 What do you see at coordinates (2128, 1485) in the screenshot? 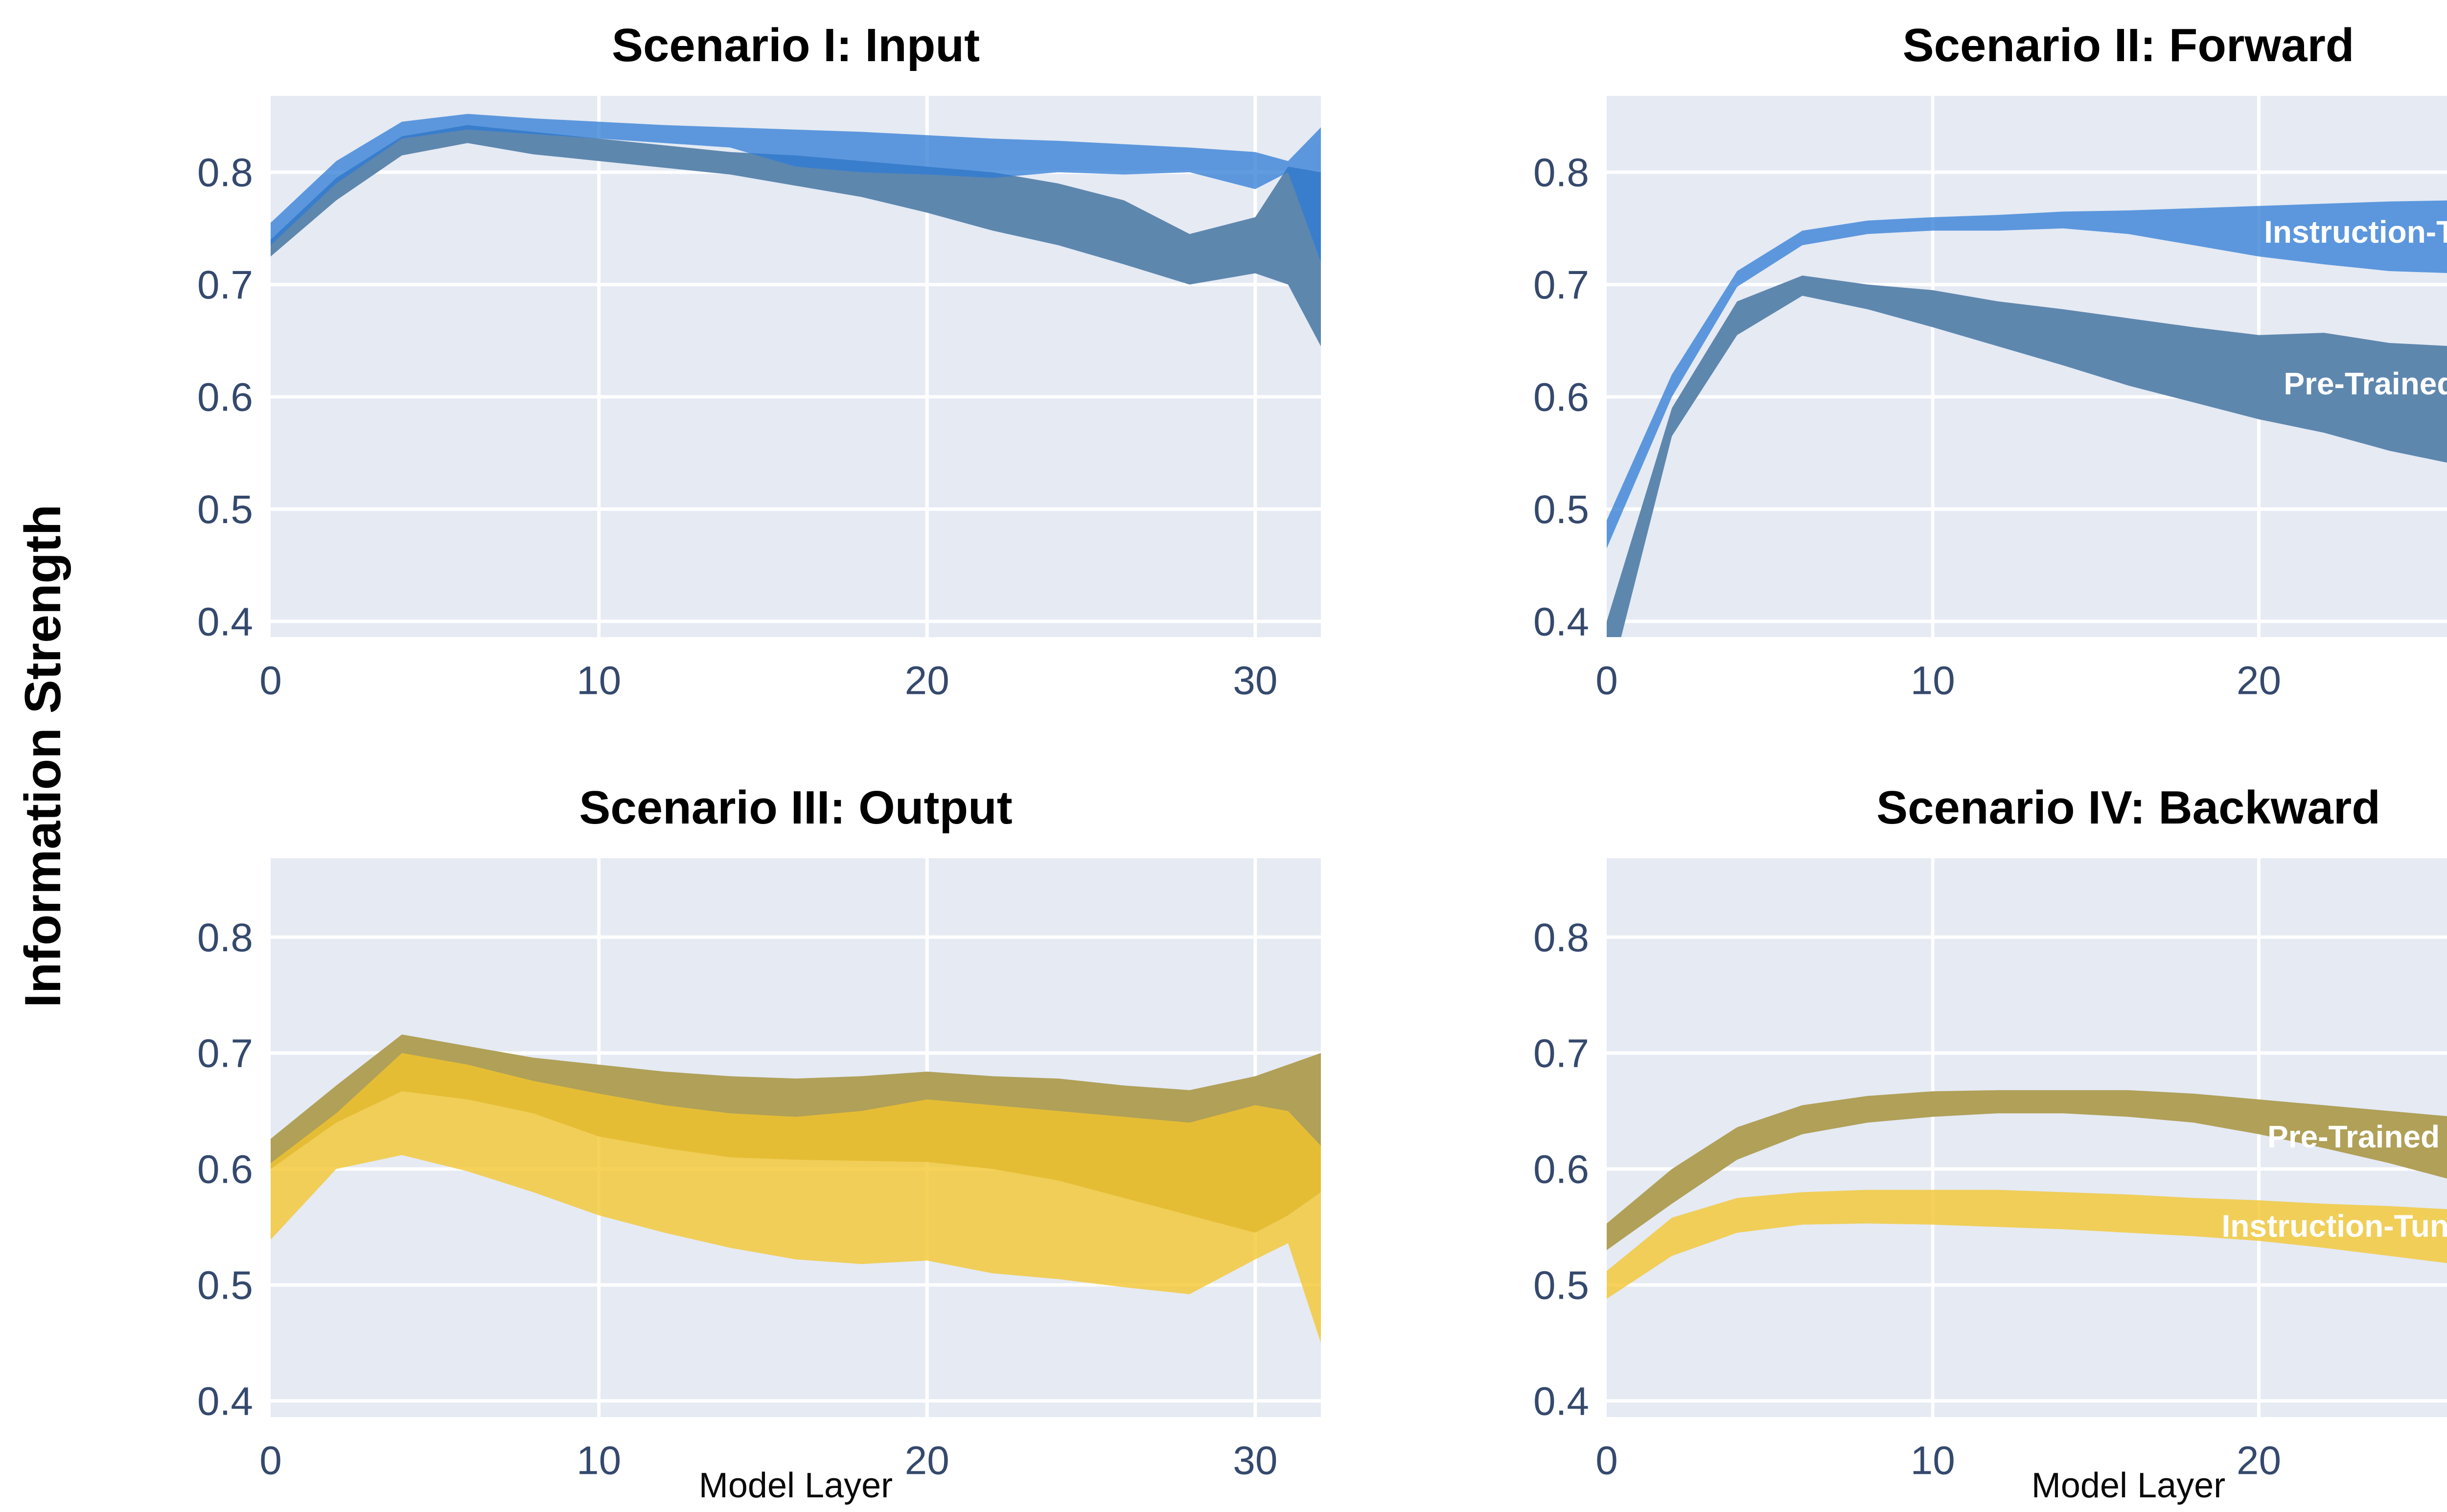
I see `x-axis-label-right: Model Layer` at bounding box center [2128, 1485].